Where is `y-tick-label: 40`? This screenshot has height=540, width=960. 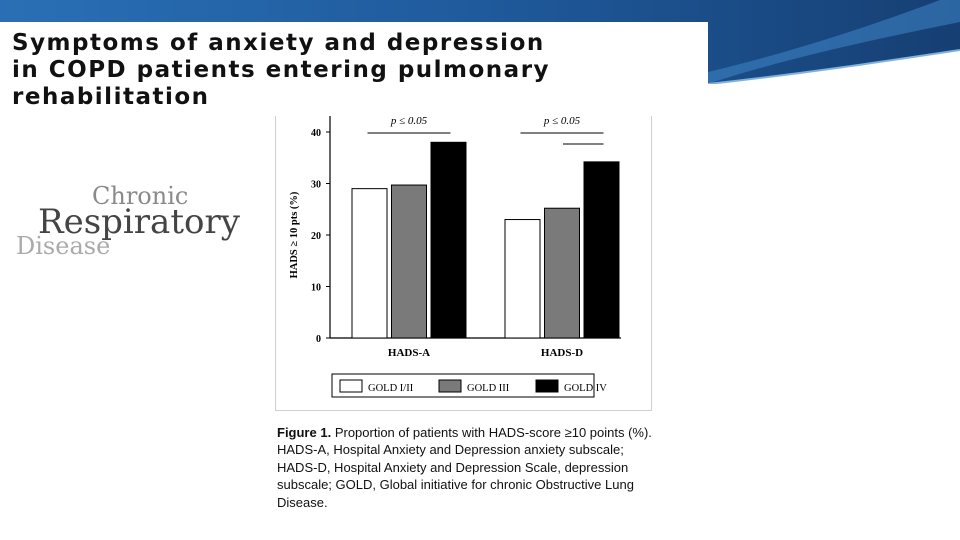 y-tick-label: 40 is located at coordinates (316, 133).